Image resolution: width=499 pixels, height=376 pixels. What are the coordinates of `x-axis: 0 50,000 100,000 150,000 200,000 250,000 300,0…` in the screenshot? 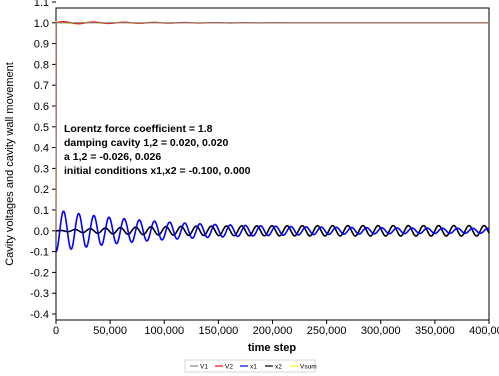 It's located at (276, 328).